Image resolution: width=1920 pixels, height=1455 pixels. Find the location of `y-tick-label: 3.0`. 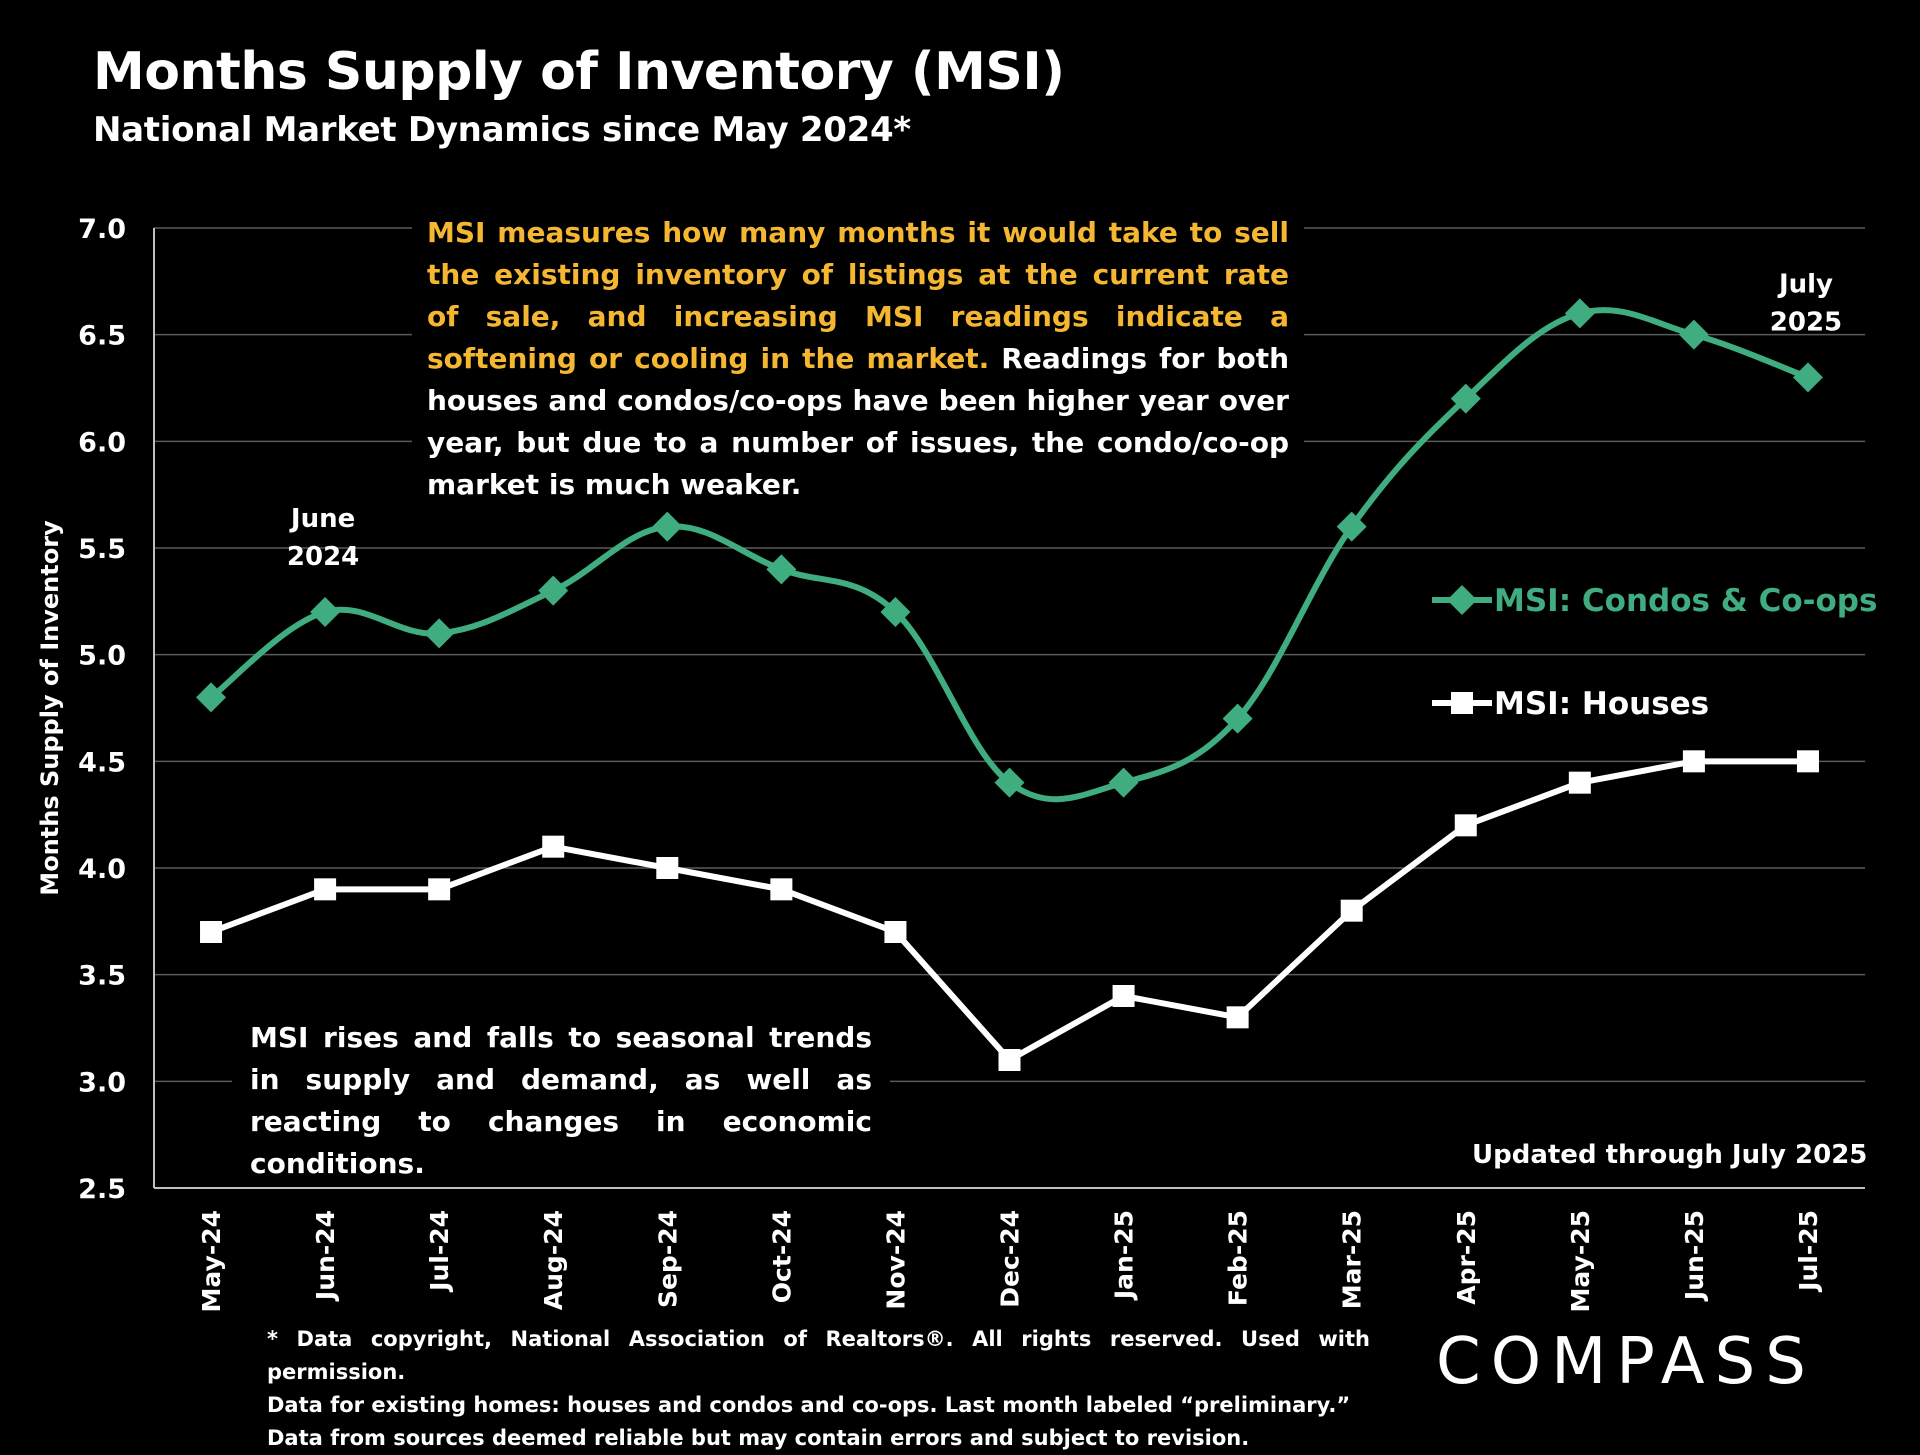

y-tick-label: 3.0 is located at coordinates (102, 1082).